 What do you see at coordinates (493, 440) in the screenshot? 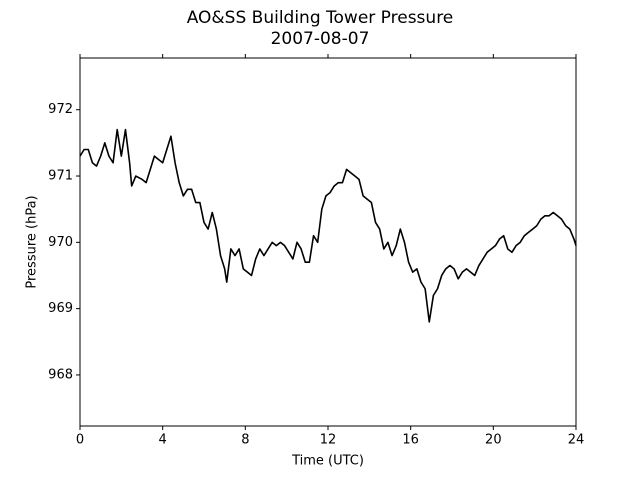
I see `x-tick-label: 20` at bounding box center [493, 440].